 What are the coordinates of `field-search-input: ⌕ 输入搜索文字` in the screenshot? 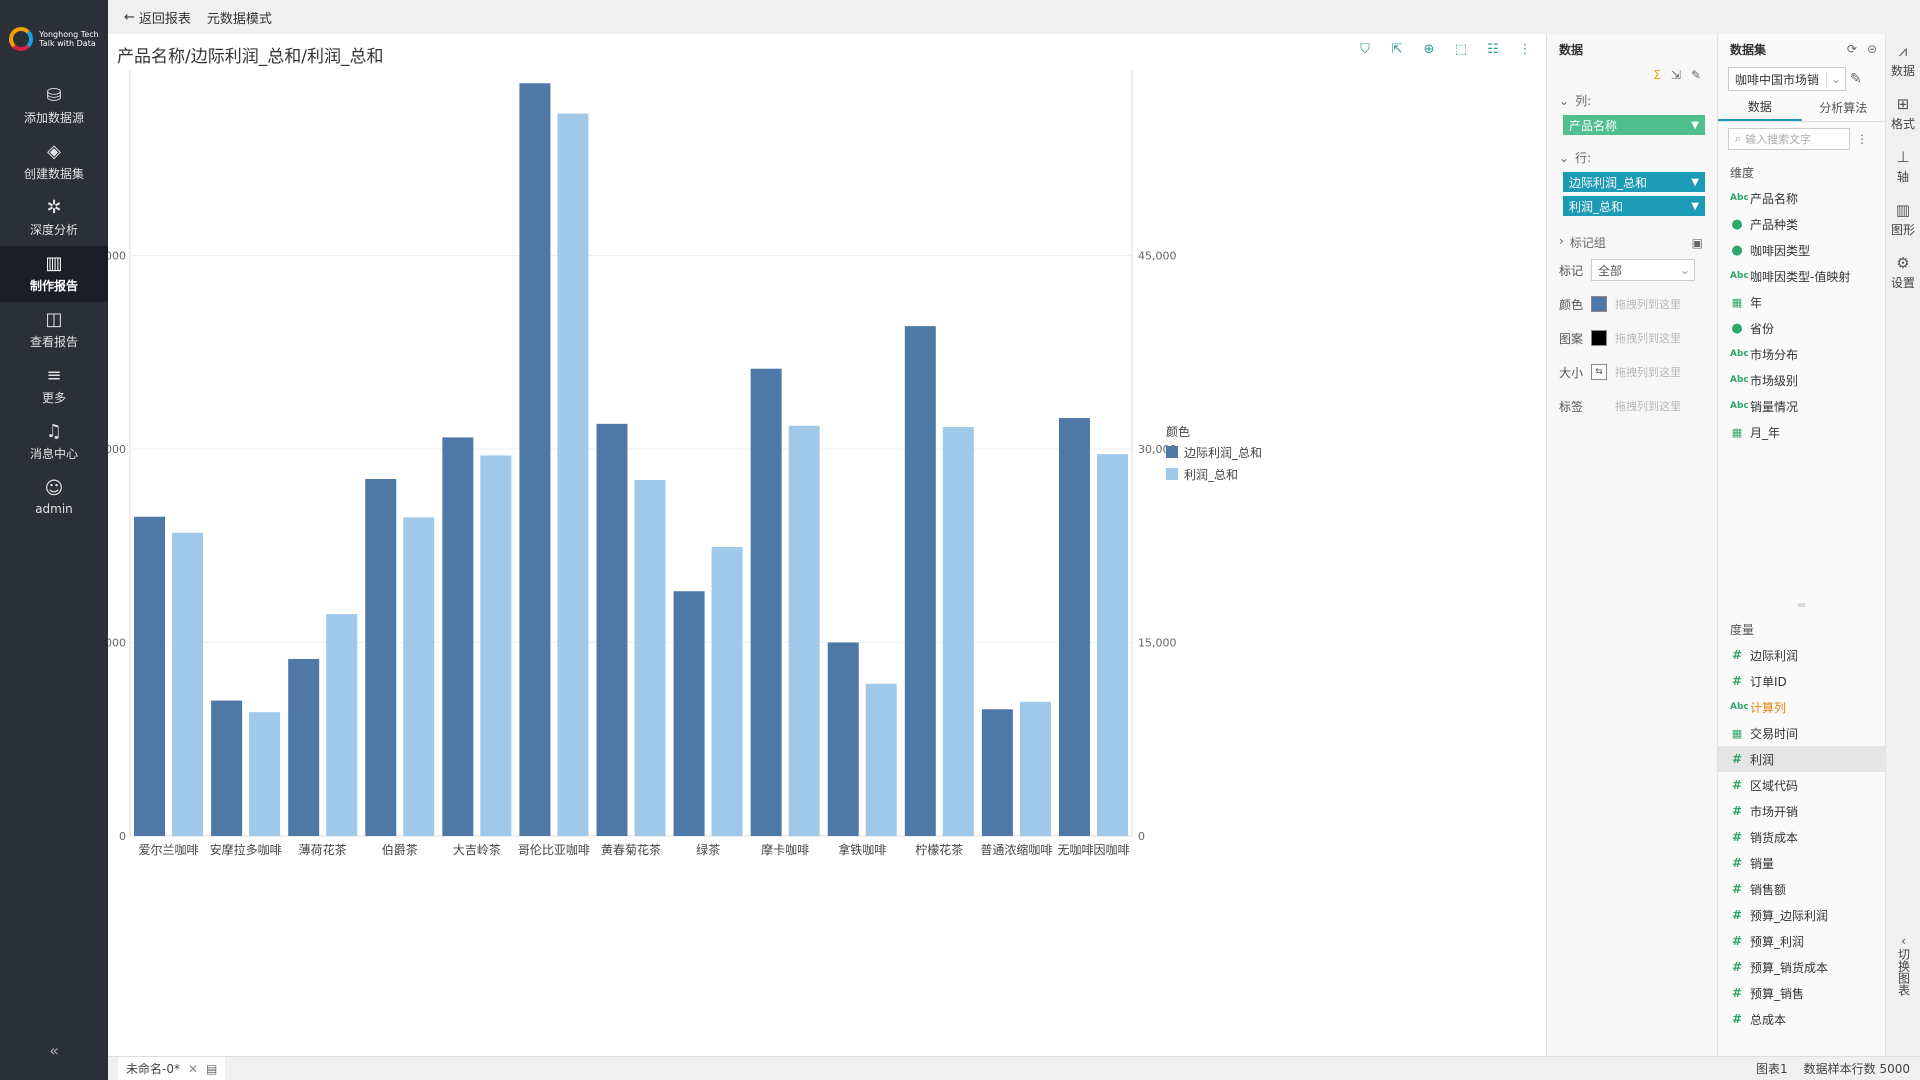 It's located at (1789, 139).